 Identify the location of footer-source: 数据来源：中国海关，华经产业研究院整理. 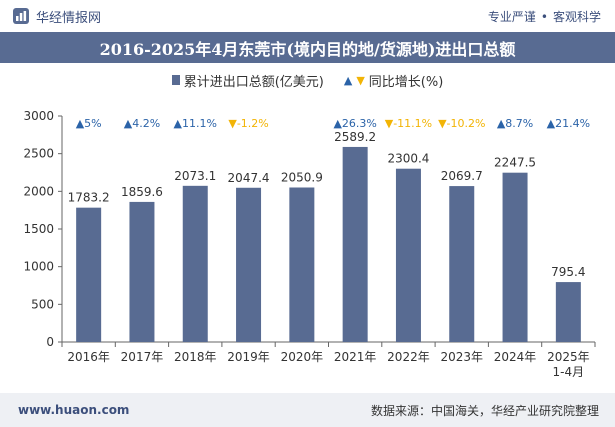
(484, 410).